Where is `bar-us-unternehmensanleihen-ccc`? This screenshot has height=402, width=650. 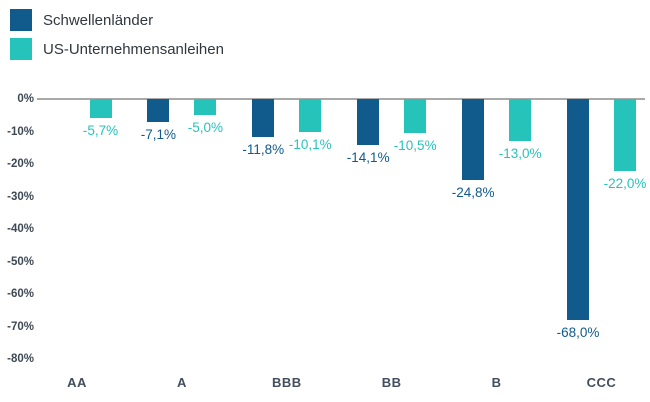
bar-us-unternehmensanleihen-ccc is located at coordinates (625, 135).